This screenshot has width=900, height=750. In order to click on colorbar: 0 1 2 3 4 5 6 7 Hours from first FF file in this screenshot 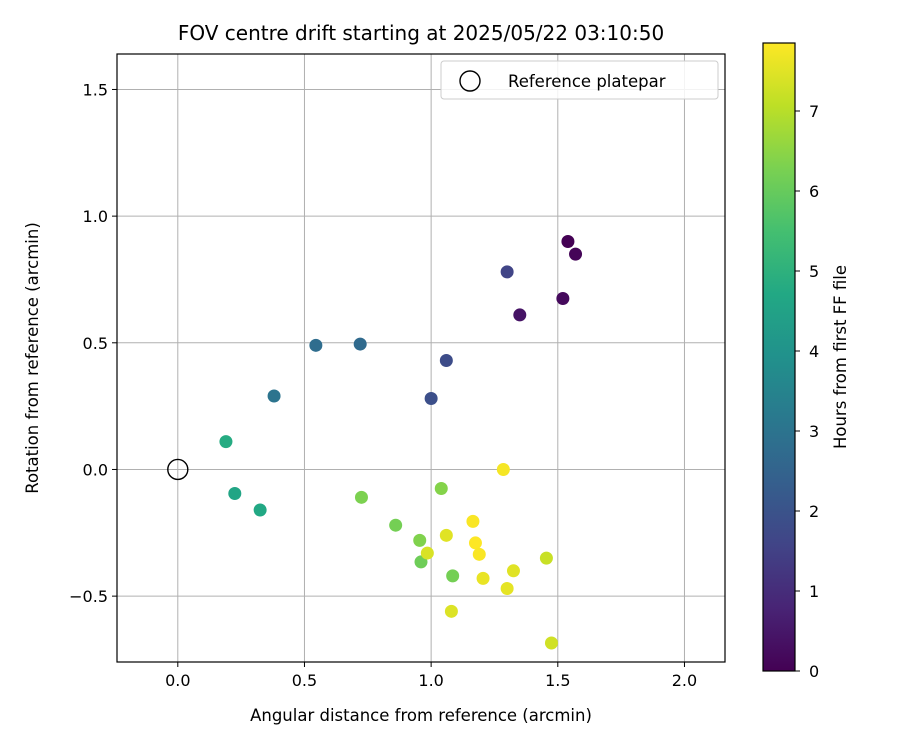, I will do `click(806, 361)`.